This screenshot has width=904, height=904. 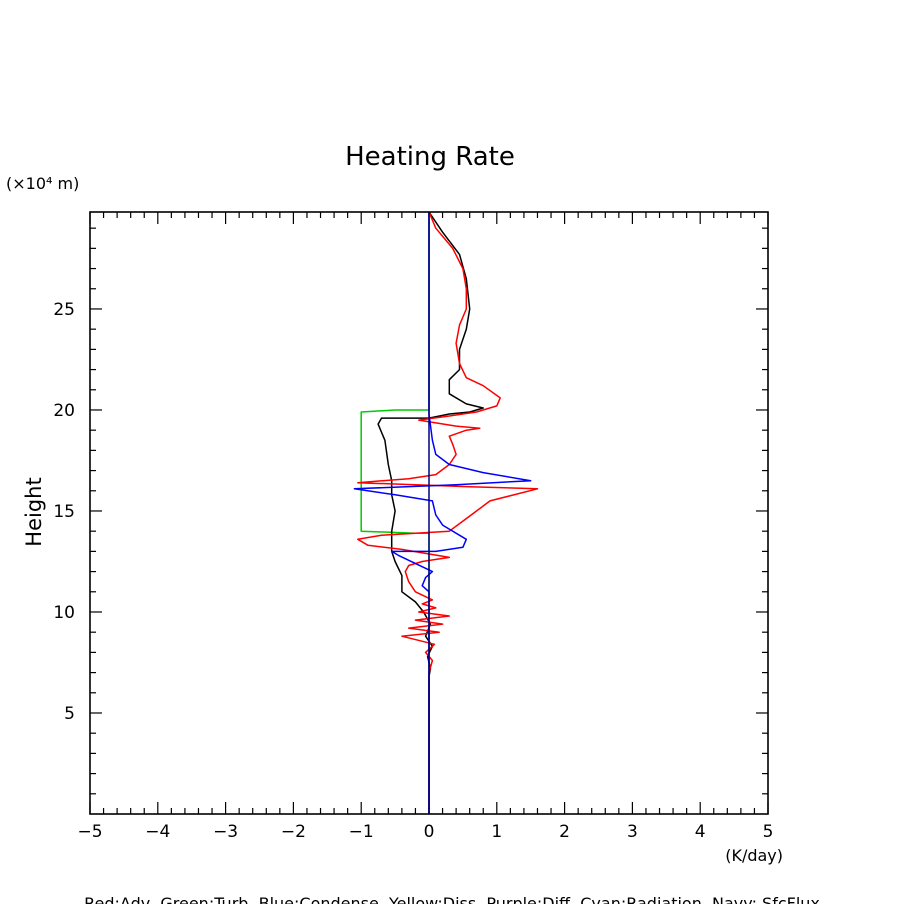 I want to click on y-axis-unit: (×10⁴ m), so click(x=42, y=183).